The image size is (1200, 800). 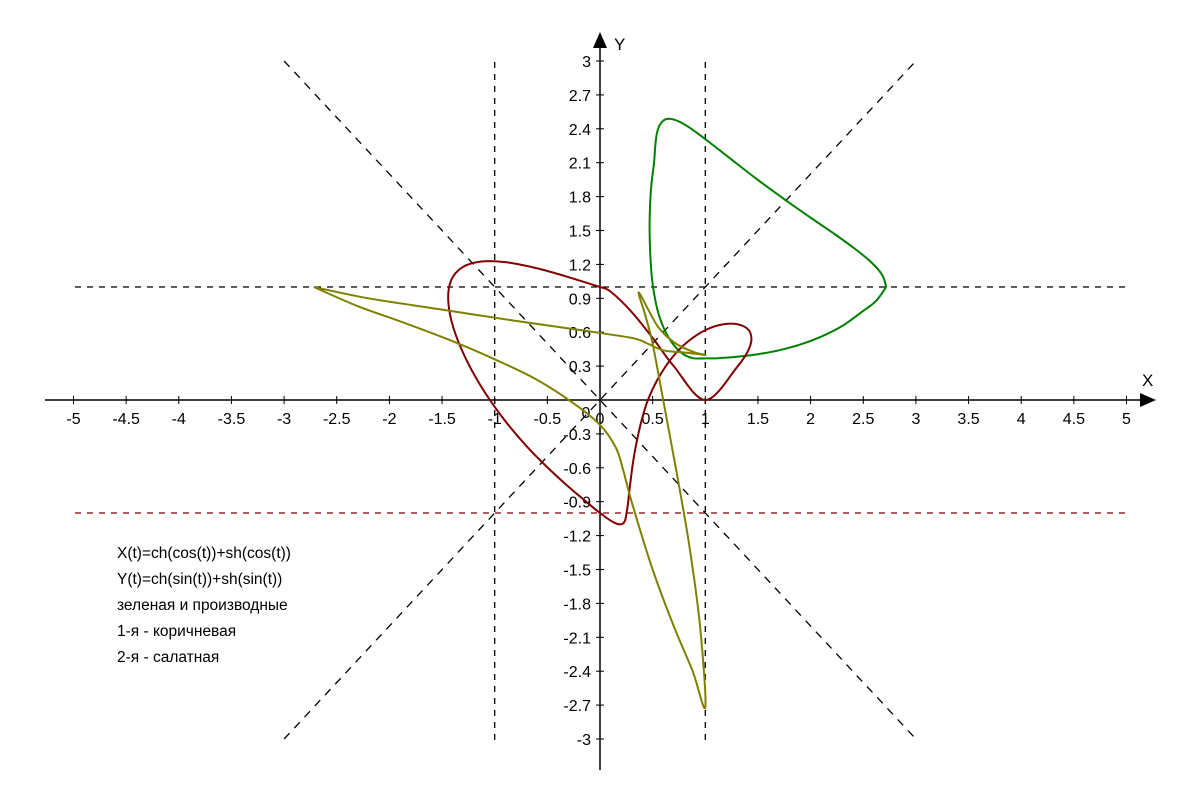 I want to click on y-axis-label: Y, so click(x=619, y=44).